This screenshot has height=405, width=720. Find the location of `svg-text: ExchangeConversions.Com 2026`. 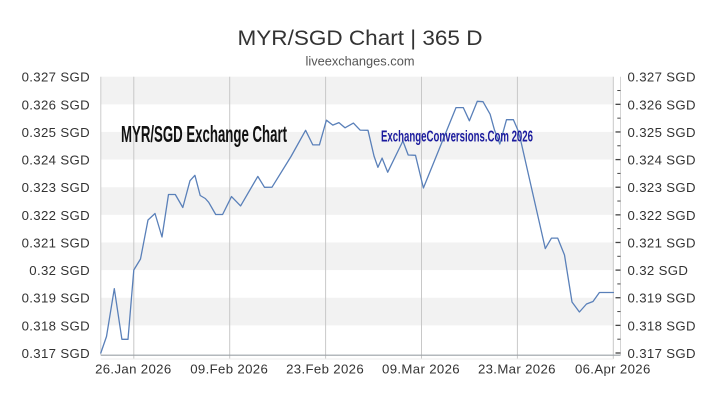

svg-text: ExchangeConversions.Com 2026 is located at coordinates (457, 137).